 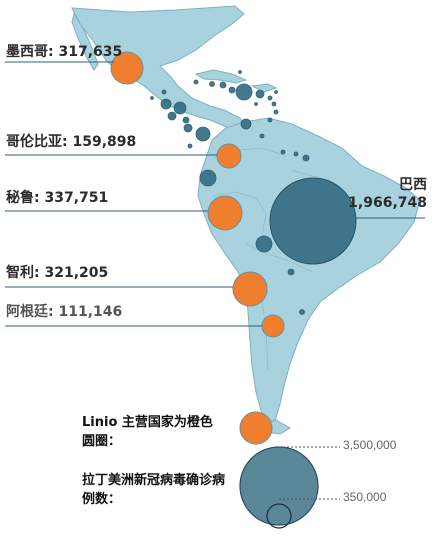 I want to click on case-bubble-trinidad, so click(x=262, y=136).